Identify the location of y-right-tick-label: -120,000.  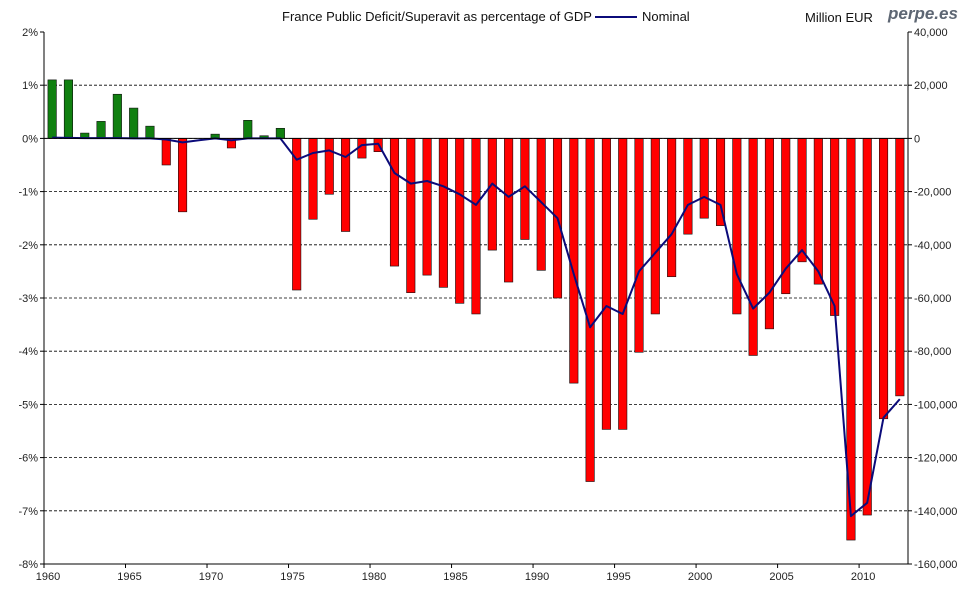
(935, 459).